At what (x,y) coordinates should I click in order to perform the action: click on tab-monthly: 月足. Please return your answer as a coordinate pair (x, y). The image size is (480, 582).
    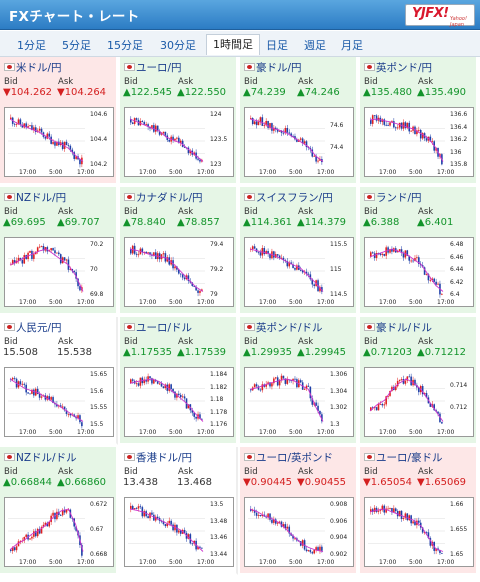
    Looking at the image, I should click on (352, 45).